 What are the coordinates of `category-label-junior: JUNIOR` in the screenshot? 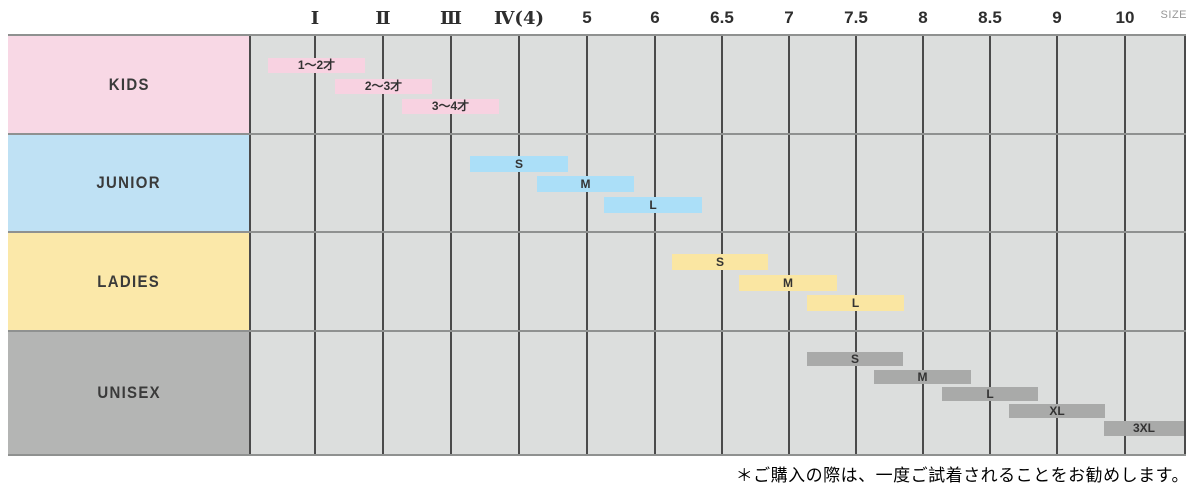 It's located at (129, 182).